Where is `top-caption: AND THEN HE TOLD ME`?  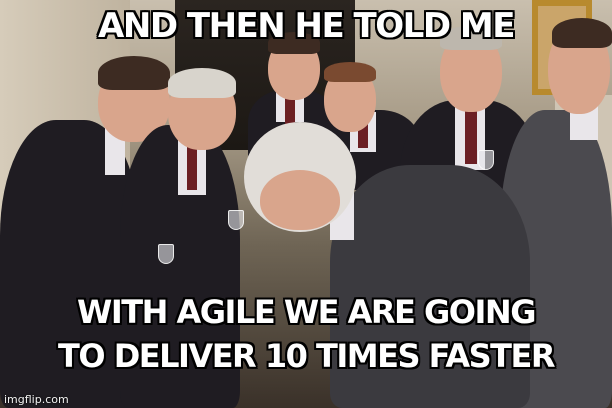 top-caption: AND THEN HE TOLD ME is located at coordinates (306, 26).